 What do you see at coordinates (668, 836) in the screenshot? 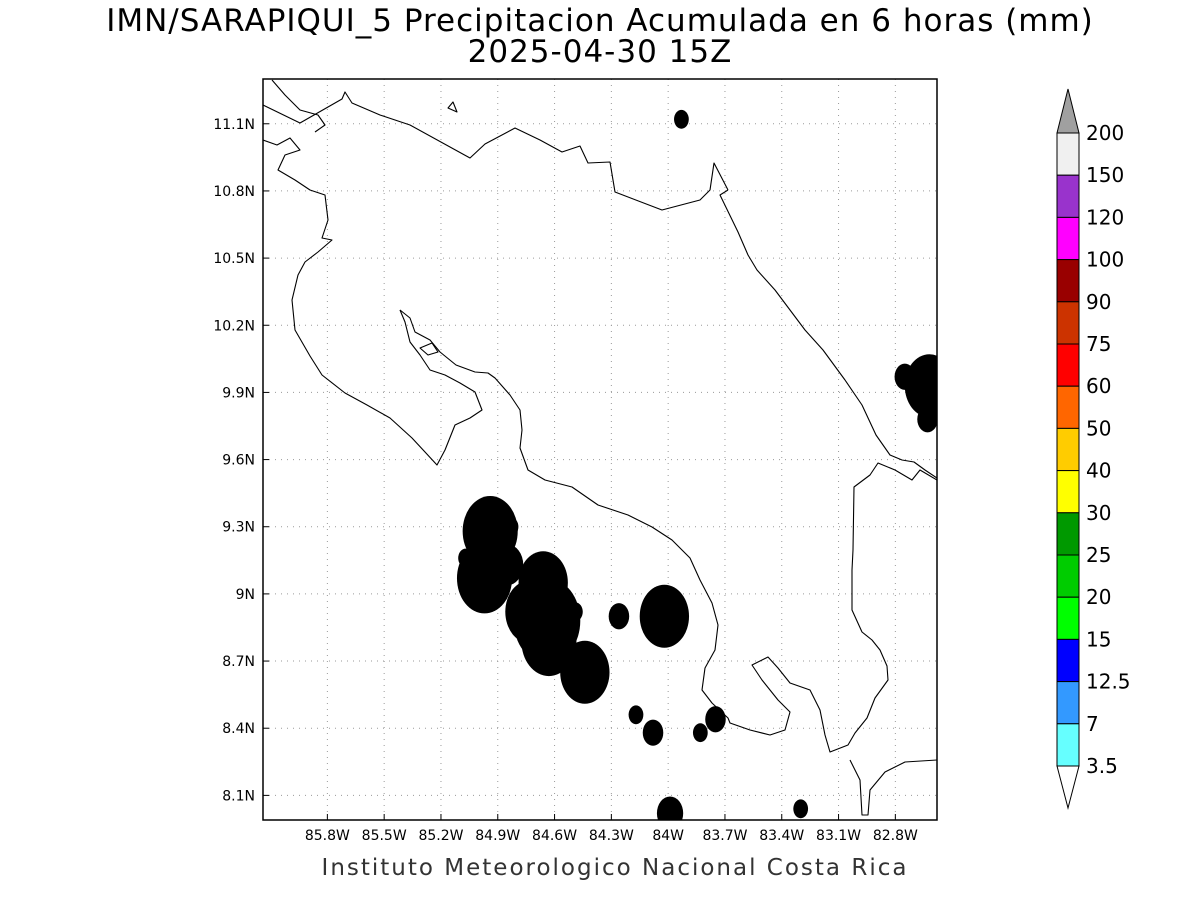
I see `lon-tick-label: 84W` at bounding box center [668, 836].